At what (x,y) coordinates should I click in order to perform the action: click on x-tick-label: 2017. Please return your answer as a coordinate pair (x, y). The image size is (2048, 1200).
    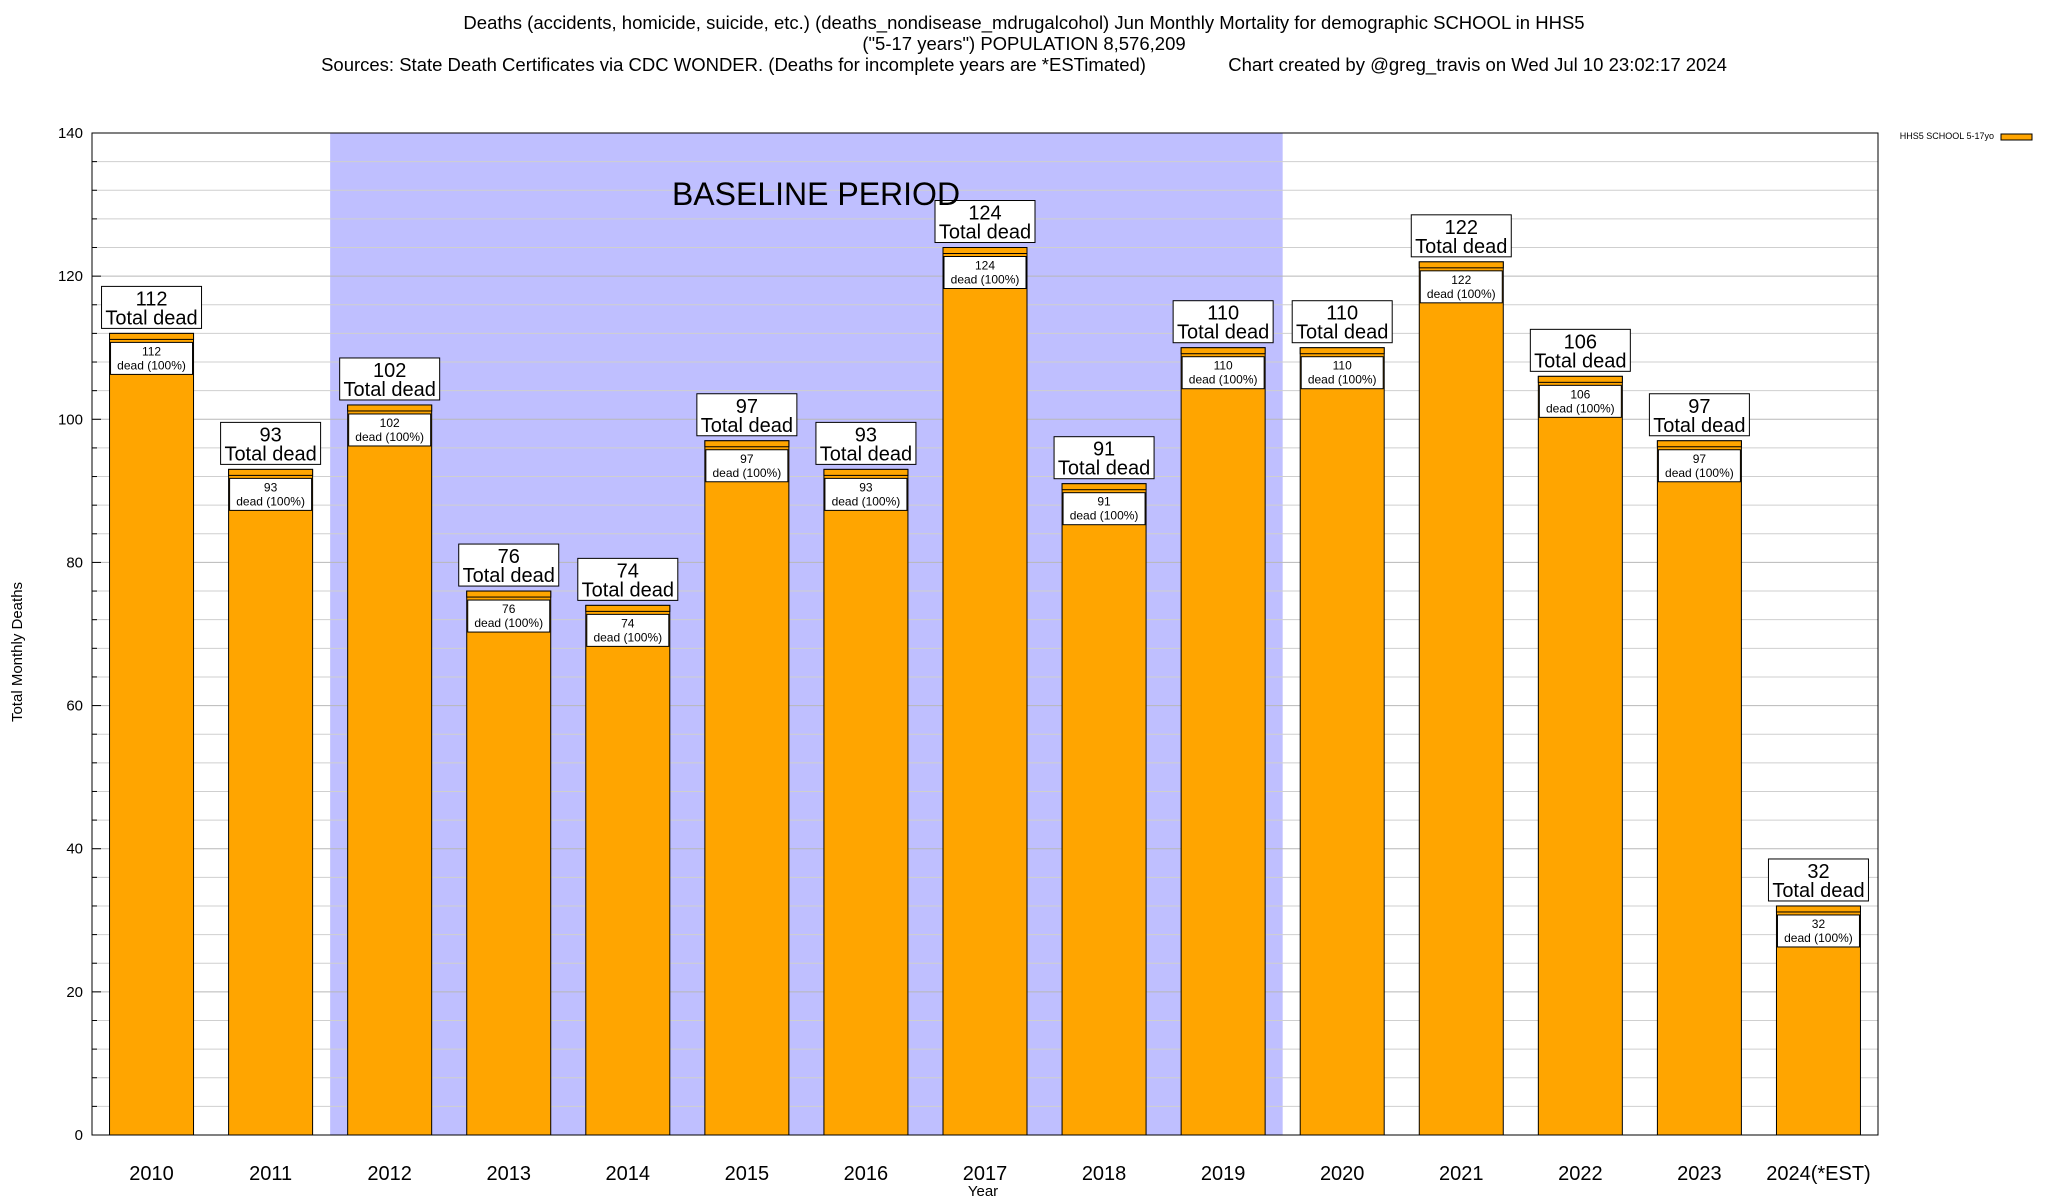
    Looking at the image, I should click on (985, 1174).